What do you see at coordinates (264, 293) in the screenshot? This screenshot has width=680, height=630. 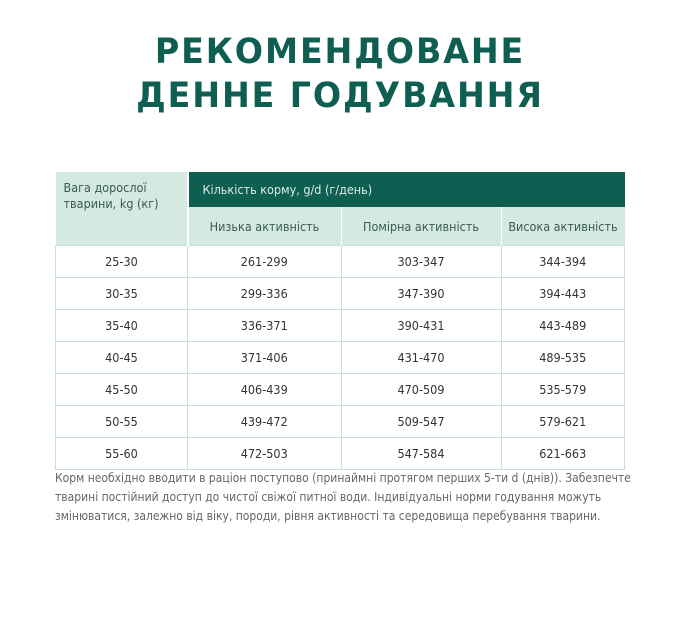 I see `amount-cell: 299-336` at bounding box center [264, 293].